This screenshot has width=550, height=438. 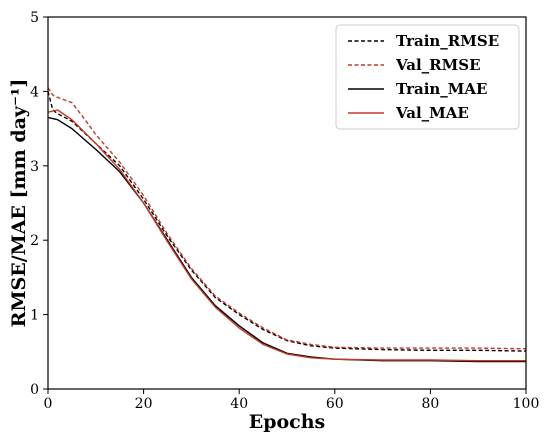 What do you see at coordinates (447, 41) in the screenshot?
I see `legend-label: Train_RMSE` at bounding box center [447, 41].